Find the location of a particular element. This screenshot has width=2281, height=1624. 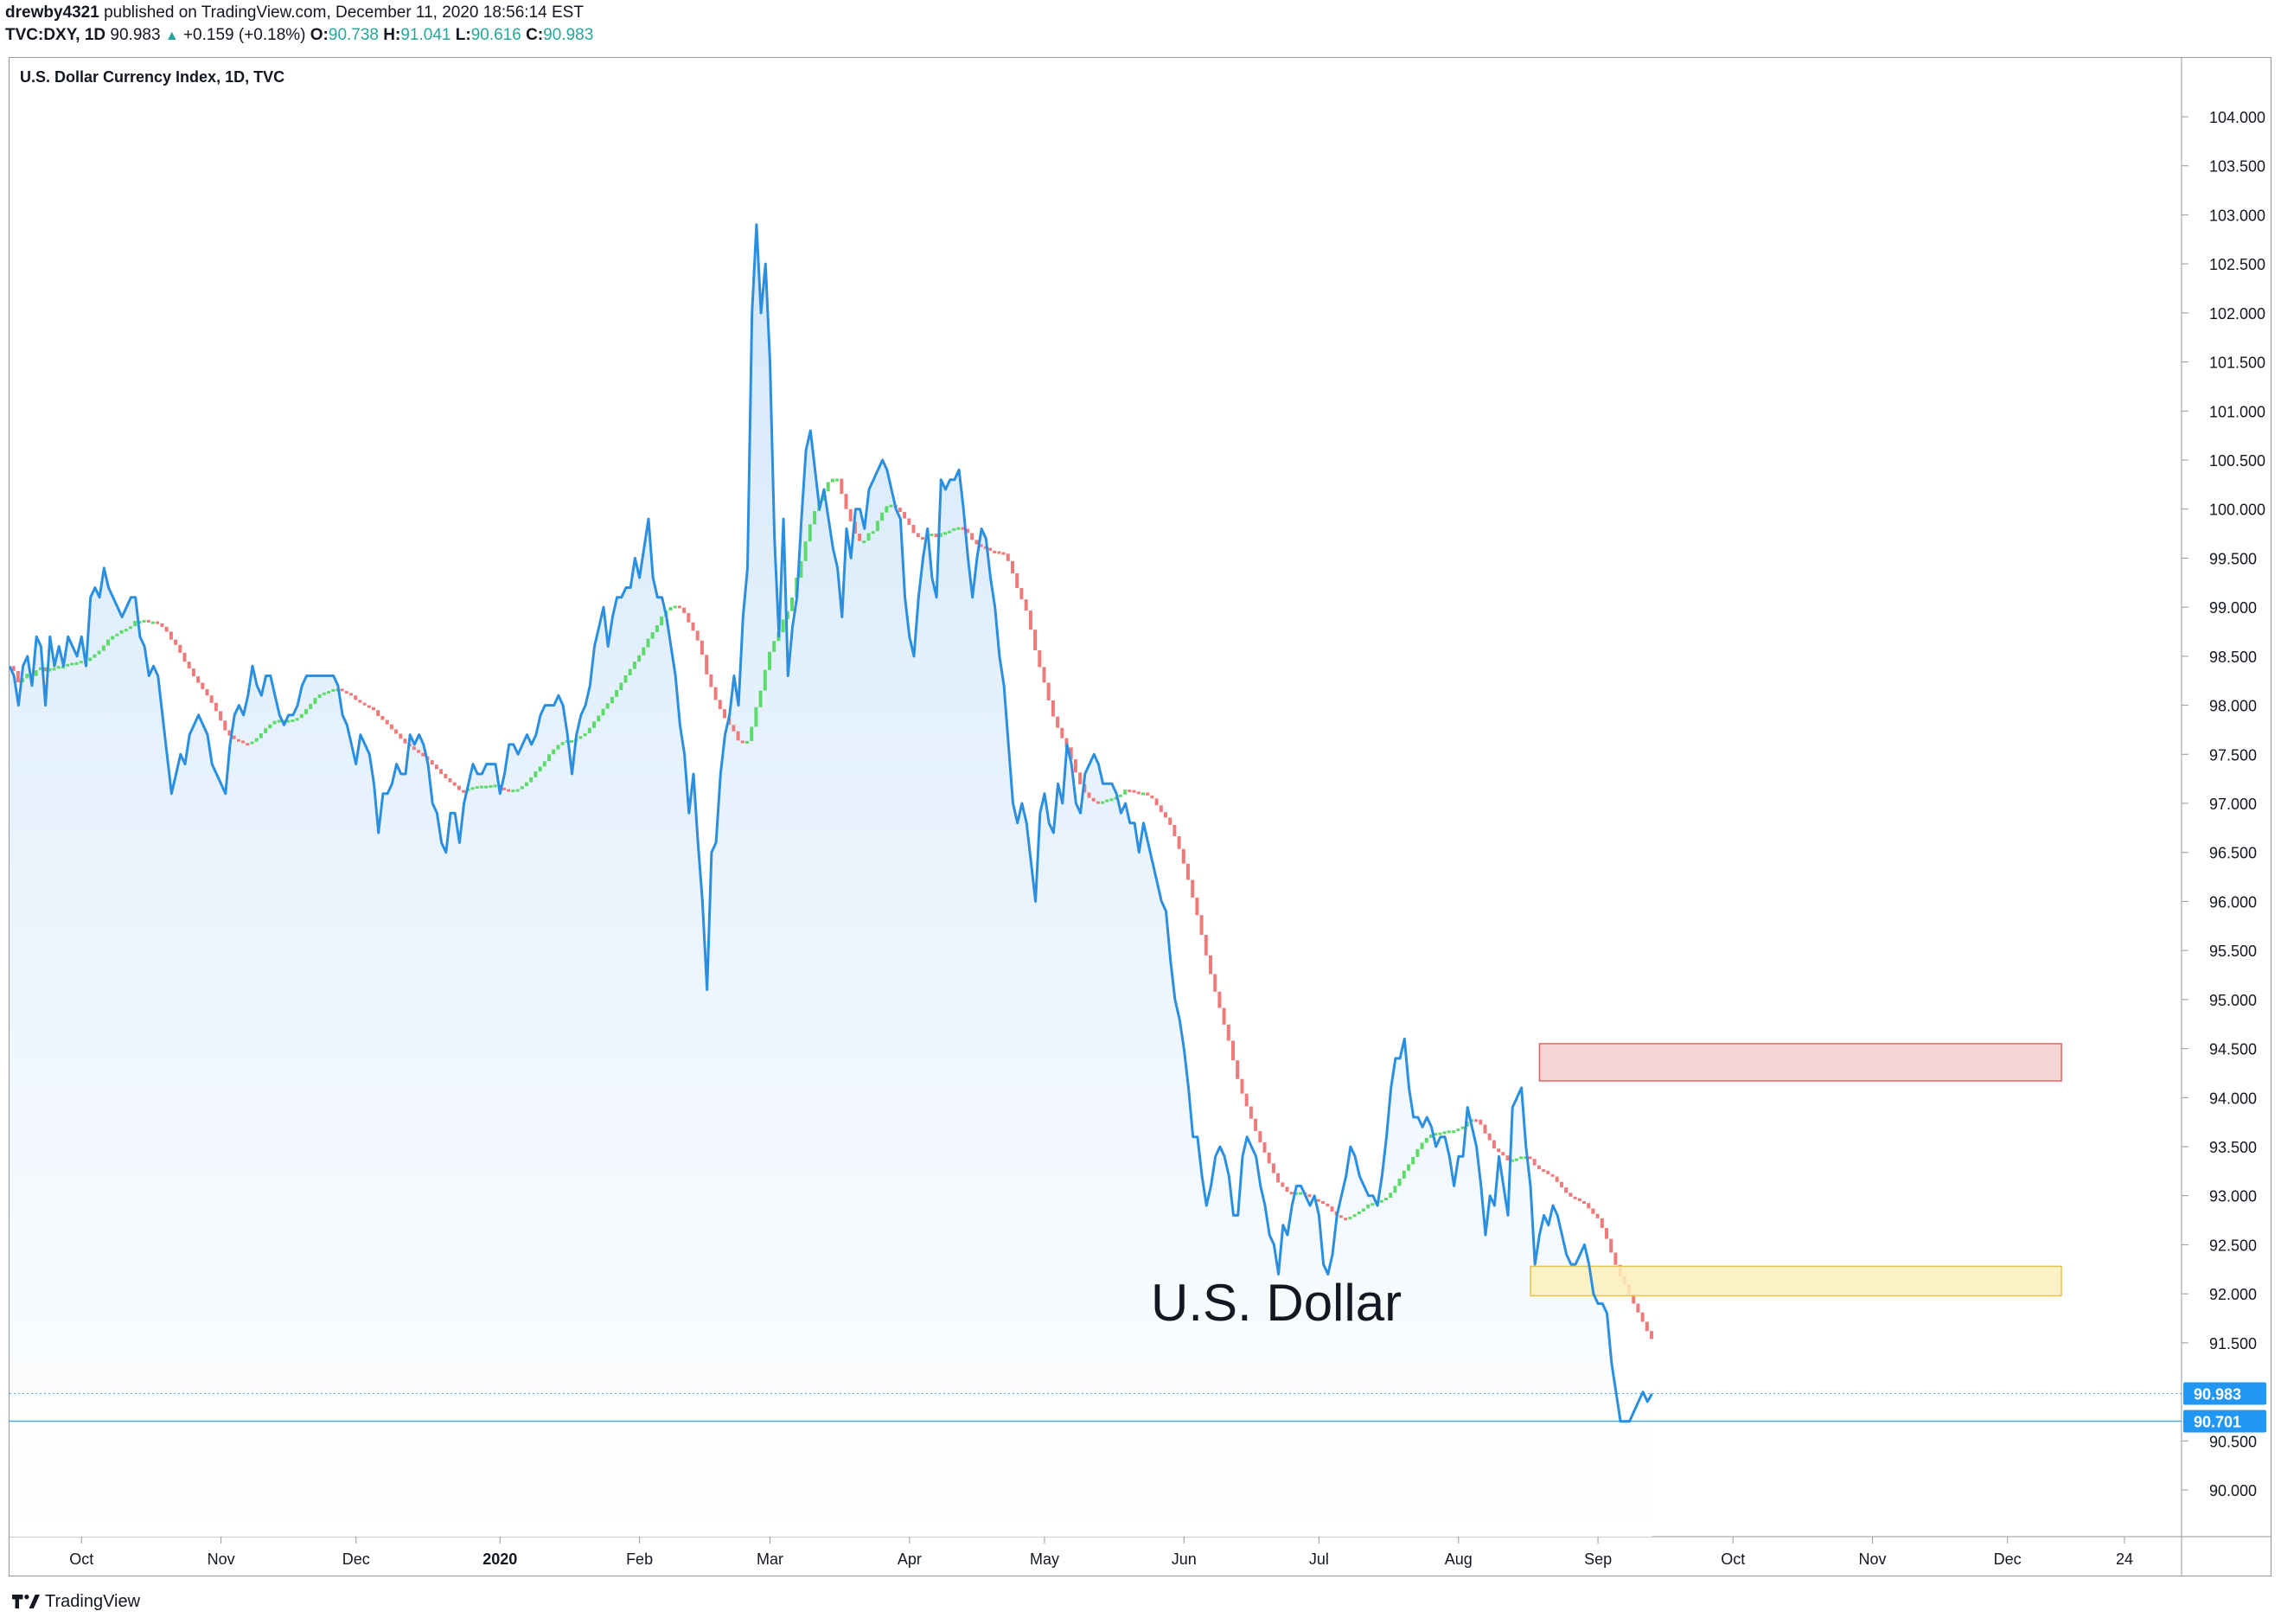

tradingview-logo-icon is located at coordinates (26, 1601).